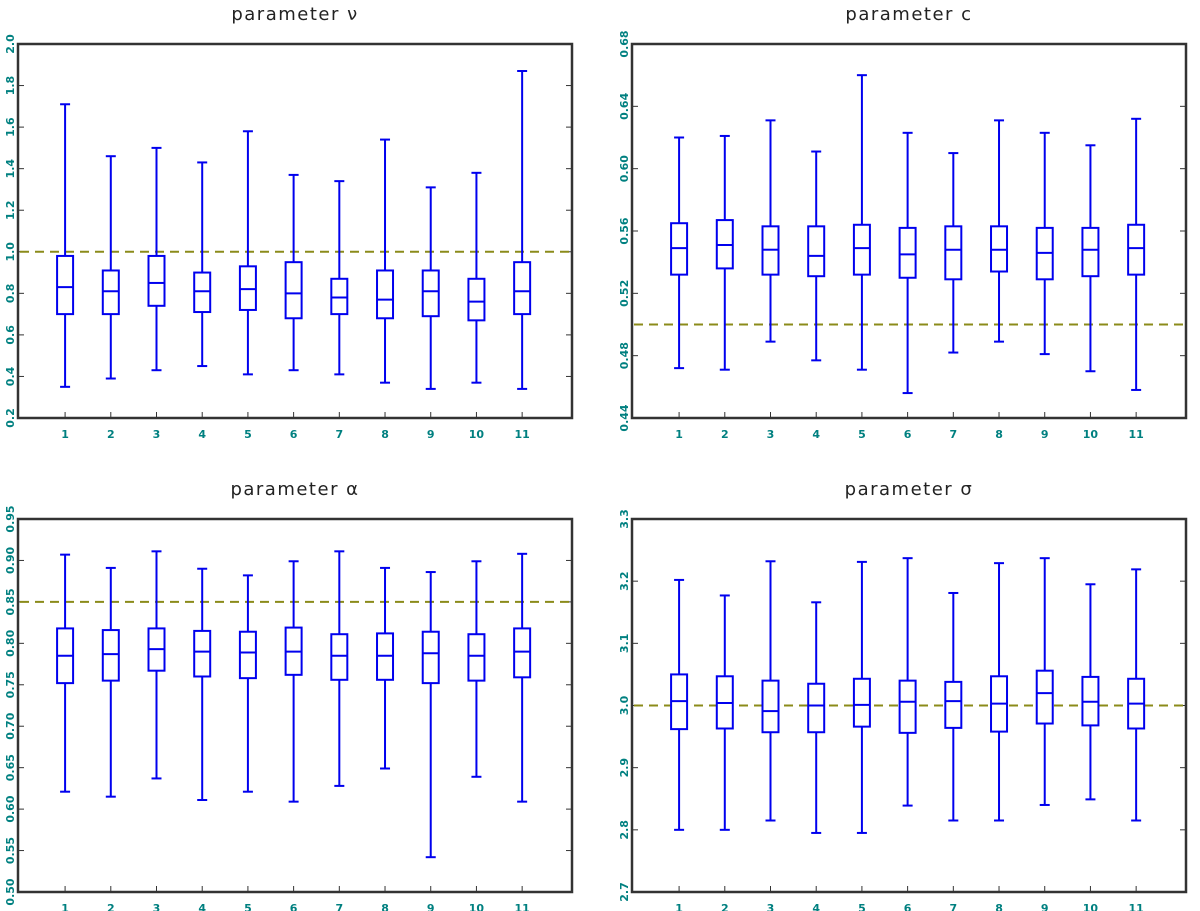 The image size is (1200, 911). I want to click on y-tick-label: 0.48, so click(624, 355).